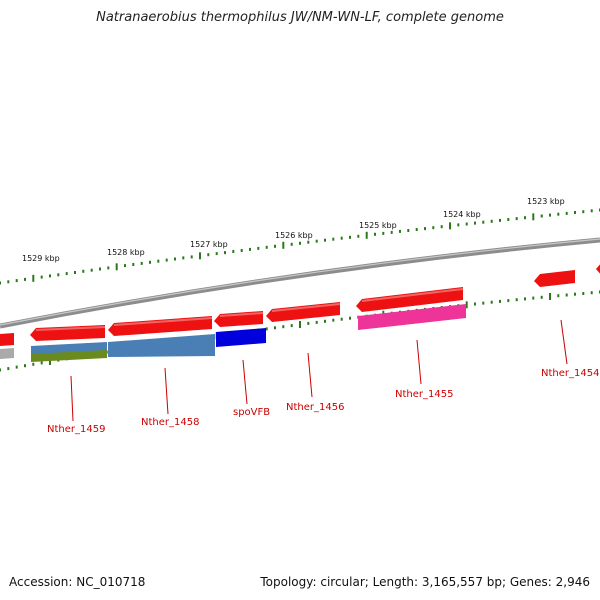 The image size is (600, 600). What do you see at coordinates (462, 214) in the screenshot?
I see `kbp-label: 1524 kbp` at bounding box center [462, 214].